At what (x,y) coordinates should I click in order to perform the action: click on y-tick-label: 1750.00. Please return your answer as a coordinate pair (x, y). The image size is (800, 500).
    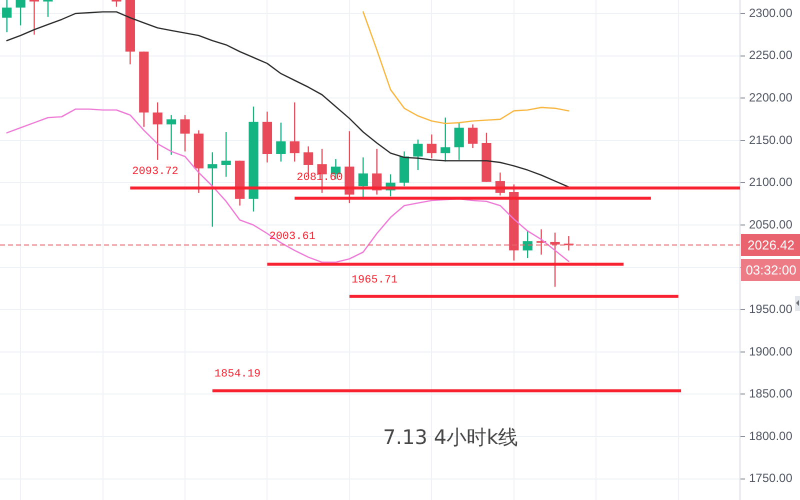
    Looking at the image, I should click on (771, 478).